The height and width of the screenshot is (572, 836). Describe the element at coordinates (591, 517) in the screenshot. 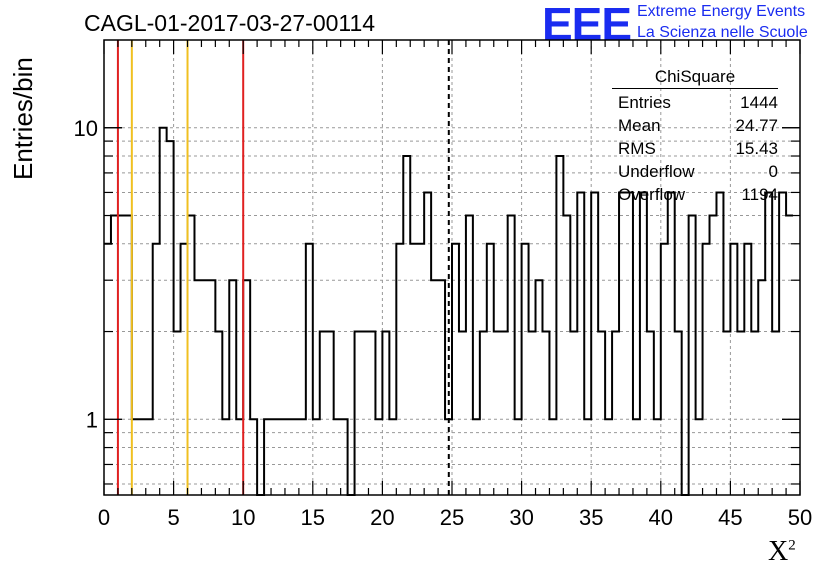

I see `x-tick-label: 35` at that location.